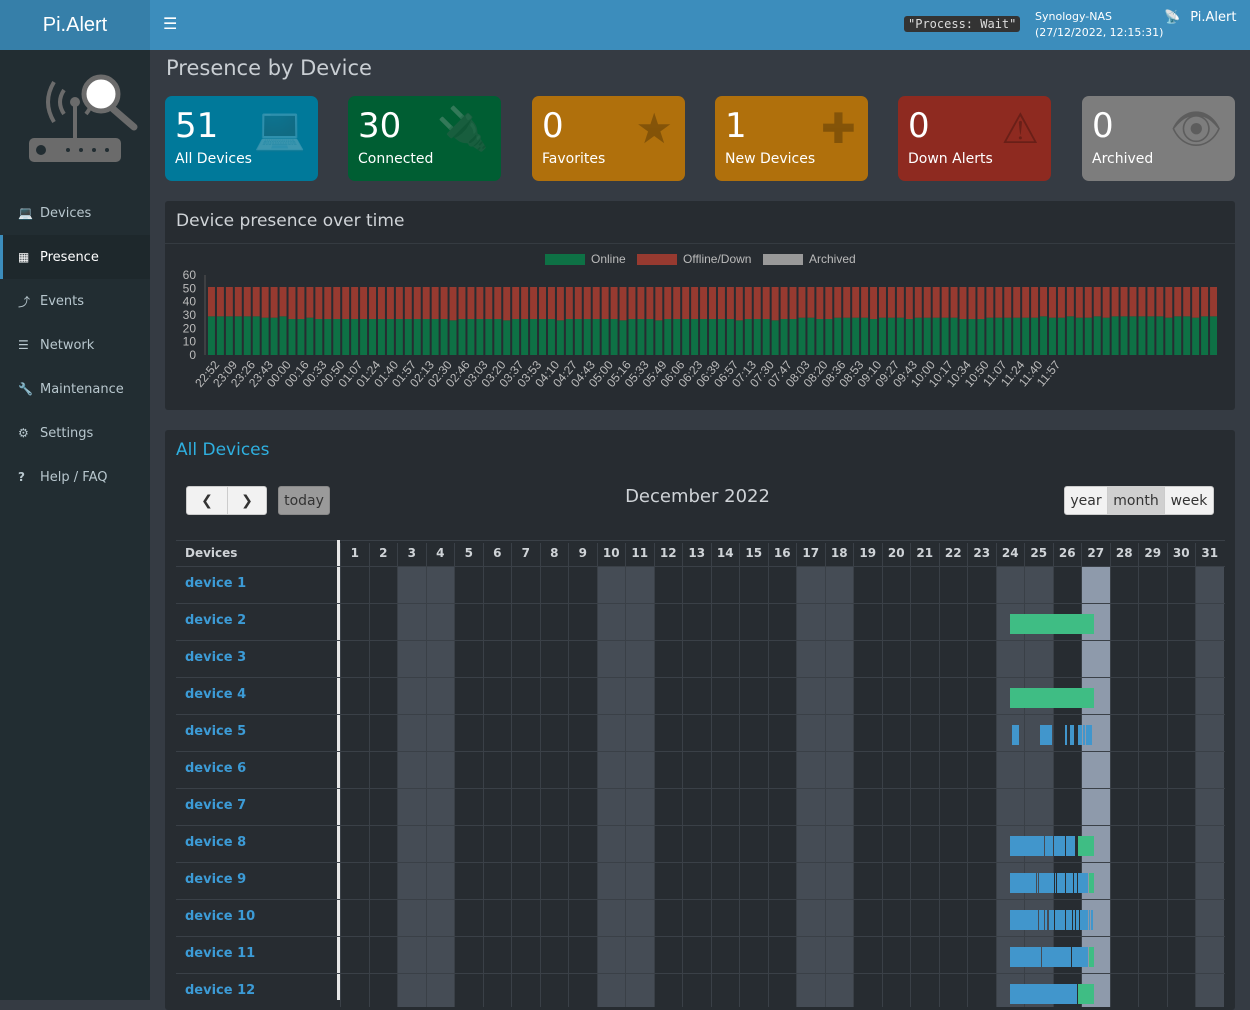  Describe the element at coordinates (75, 213) in the screenshot. I see `sidebar-item-devices: 💻 Devices` at that location.